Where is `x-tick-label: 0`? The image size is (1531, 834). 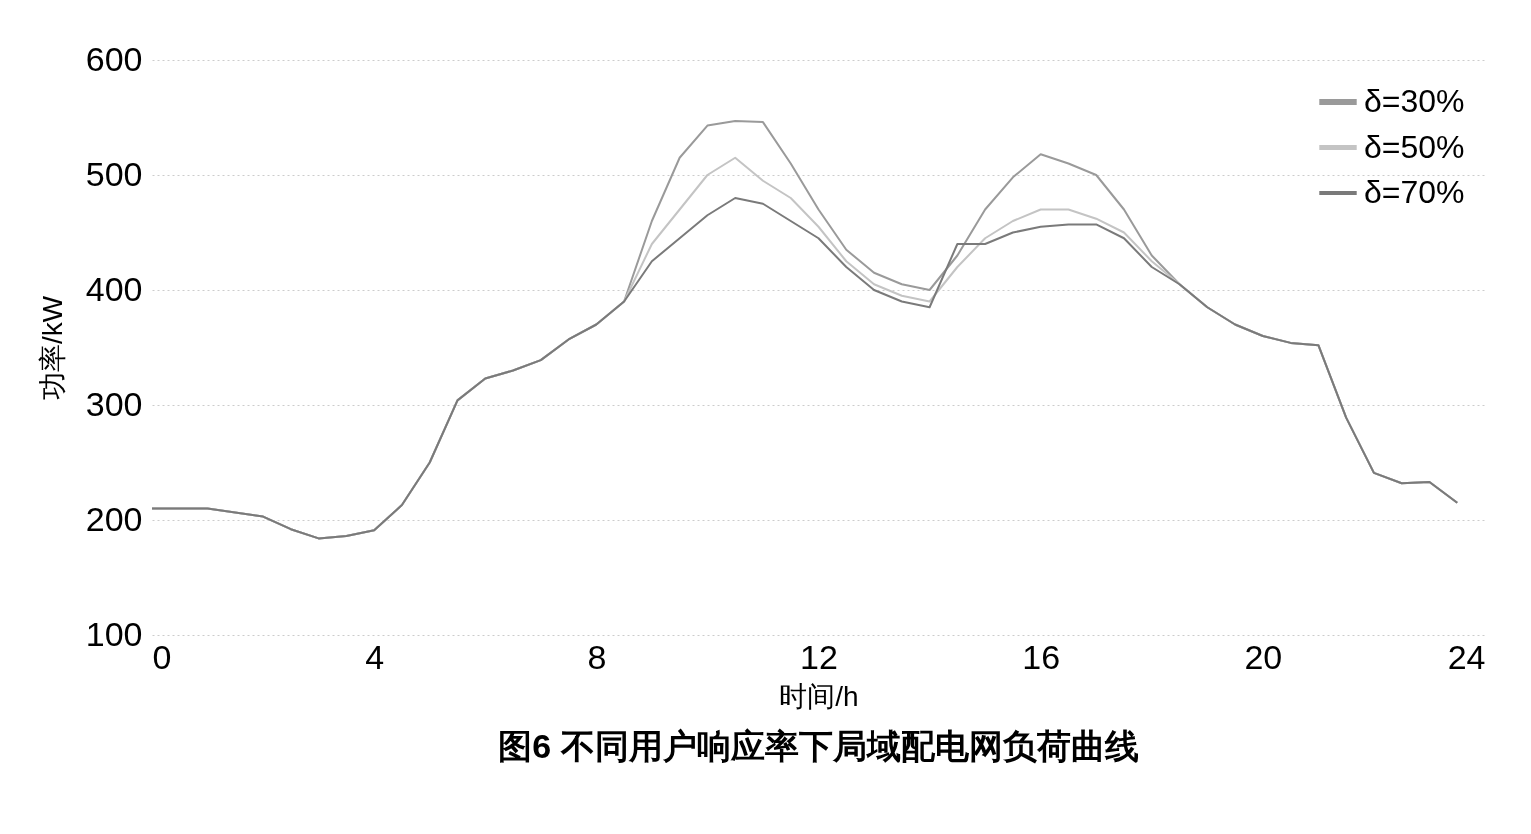 x-tick-label: 0 is located at coordinates (162, 656).